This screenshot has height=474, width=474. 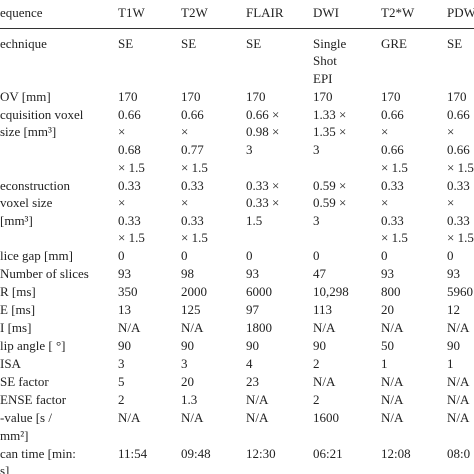 What do you see at coordinates (23, 43) in the screenshot?
I see `cell-line: echnique` at bounding box center [23, 43].